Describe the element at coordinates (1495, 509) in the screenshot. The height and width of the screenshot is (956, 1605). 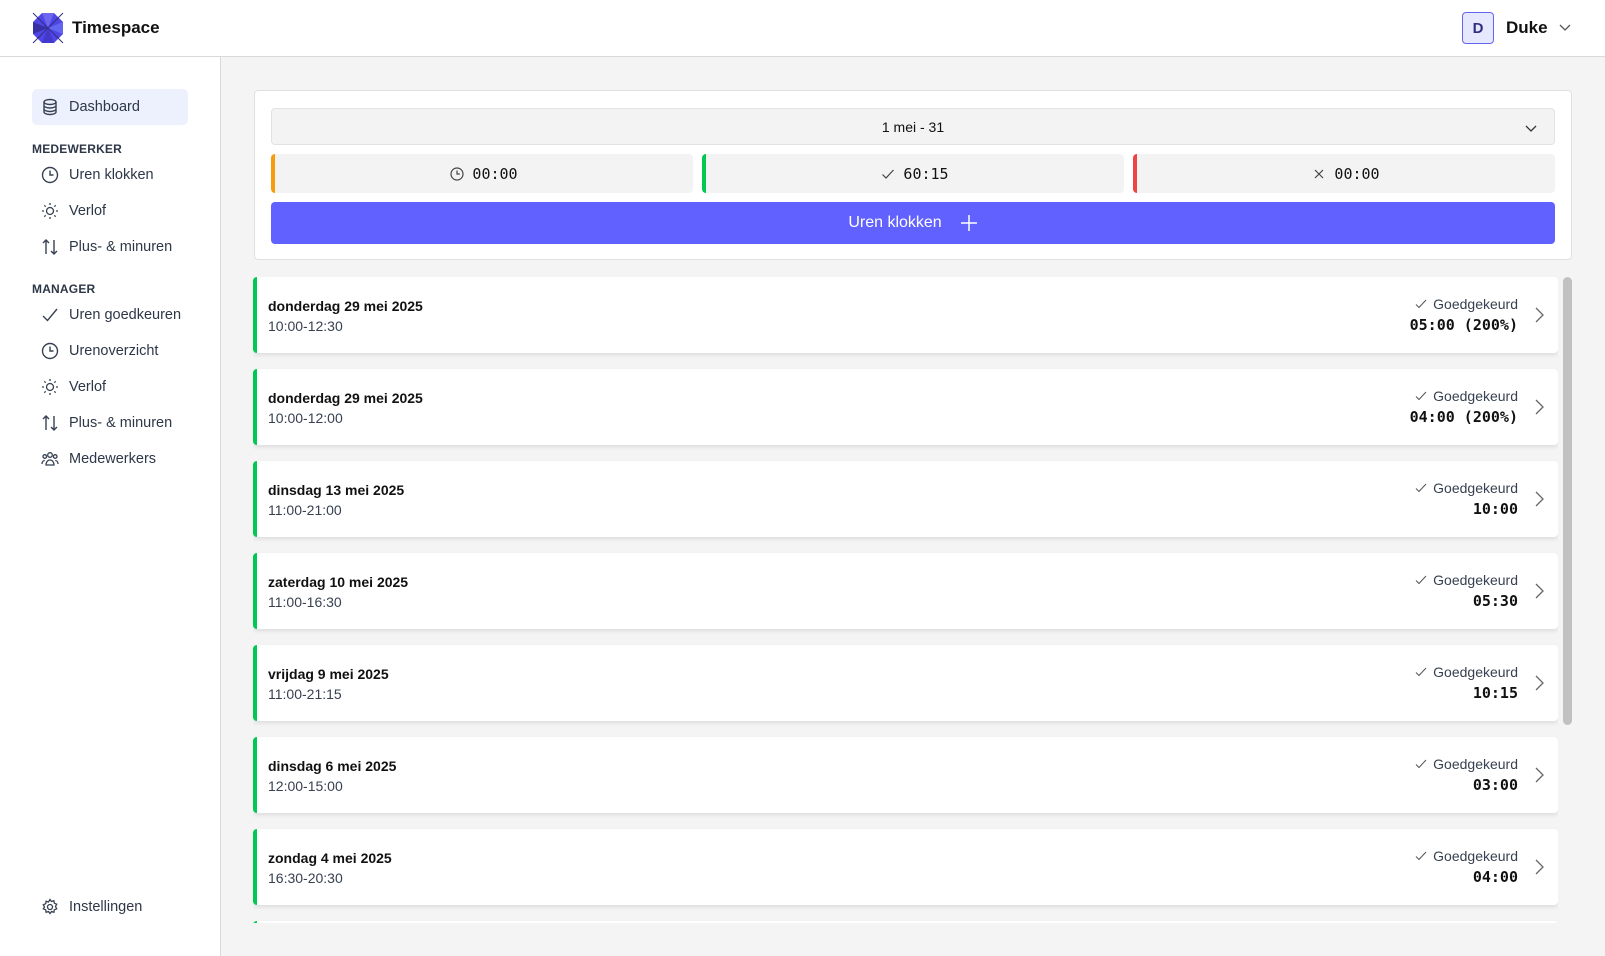
I see `entry-duration: 10:00` at that location.